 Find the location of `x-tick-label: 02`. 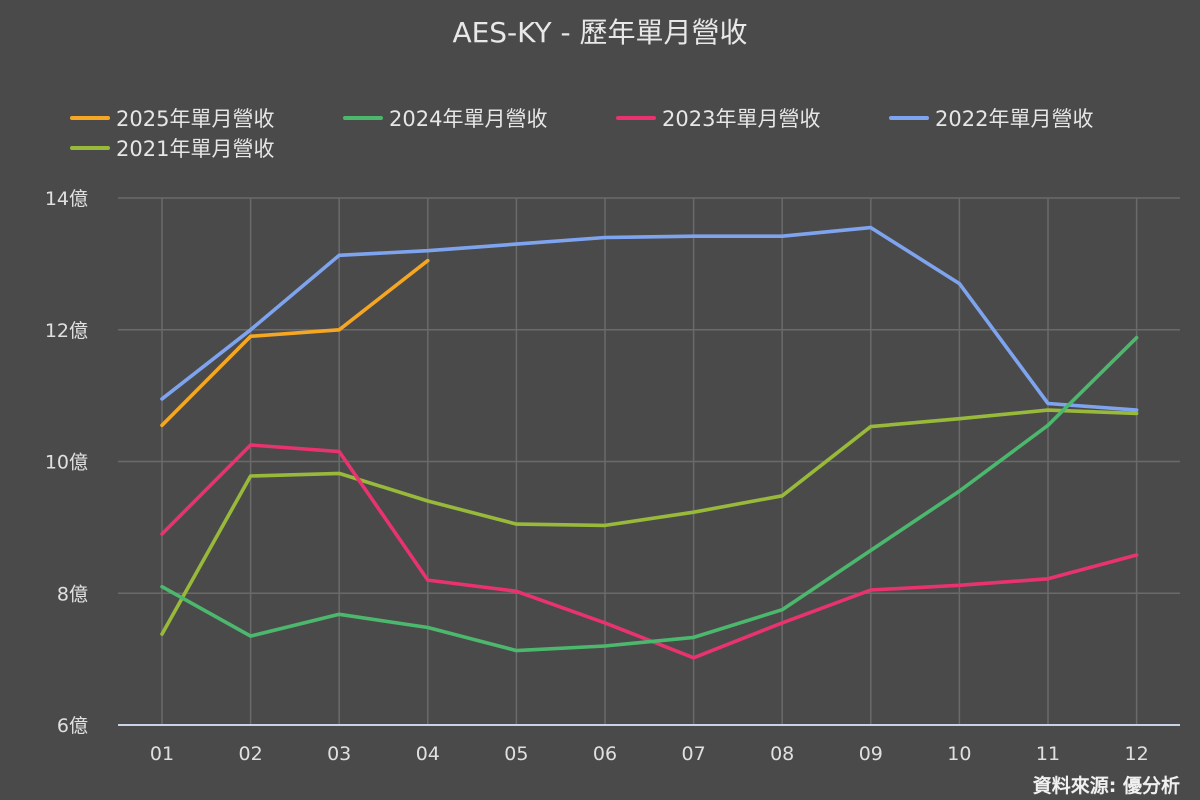

x-tick-label: 02 is located at coordinates (251, 754).